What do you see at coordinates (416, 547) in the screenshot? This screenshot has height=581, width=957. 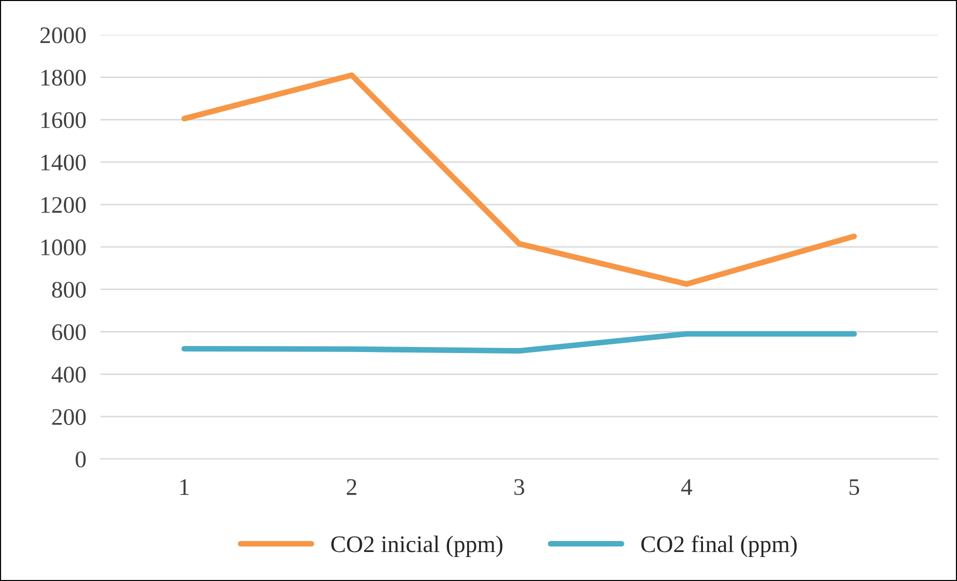 I see `legend-label: CO2 inicial (ppm)` at bounding box center [416, 547].